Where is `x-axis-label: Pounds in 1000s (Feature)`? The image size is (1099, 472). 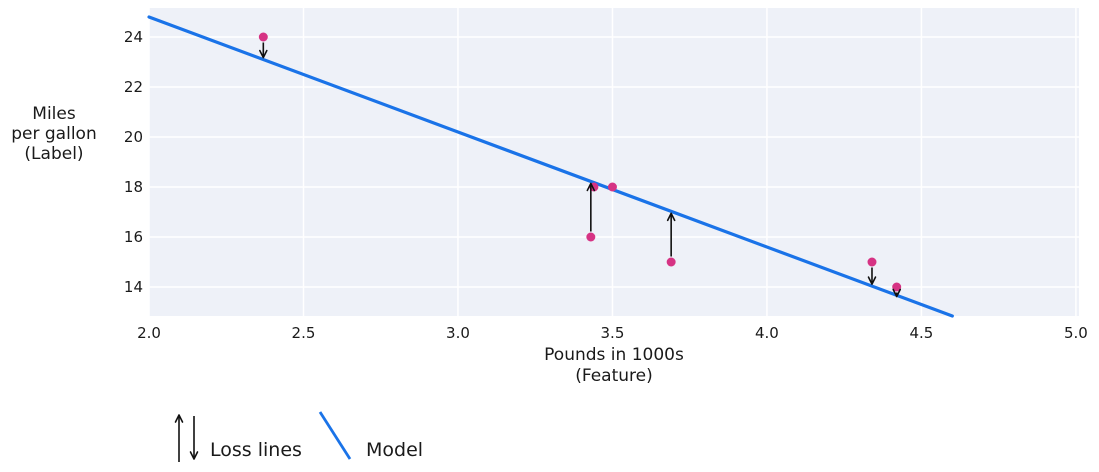
x-axis-label: Pounds in 1000s (Feature) is located at coordinates (614, 366).